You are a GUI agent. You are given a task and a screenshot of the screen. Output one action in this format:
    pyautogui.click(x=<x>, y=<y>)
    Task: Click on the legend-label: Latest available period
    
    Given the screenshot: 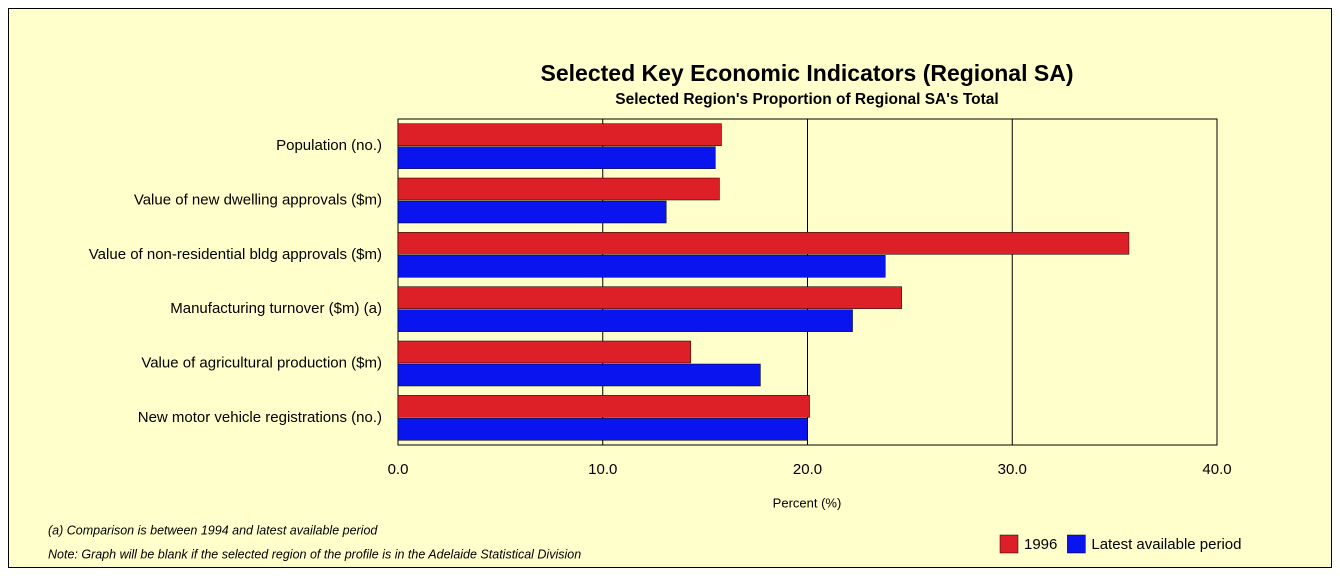 What is the action you would take?
    pyautogui.click(x=1166, y=544)
    